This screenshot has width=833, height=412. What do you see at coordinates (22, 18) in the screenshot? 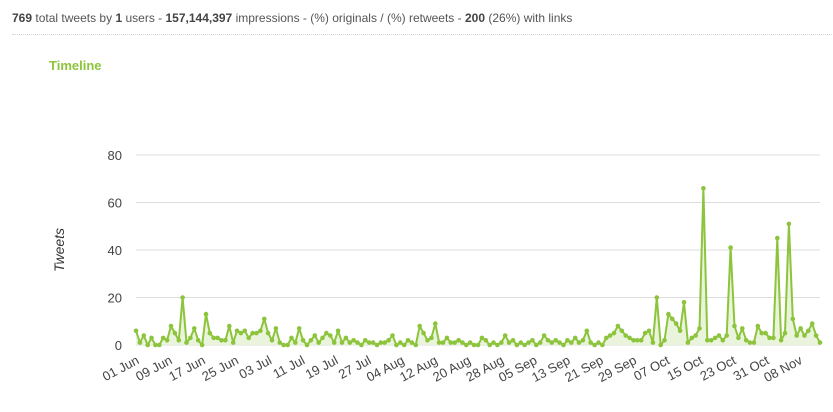
I see `total-tweets-count: 769` at bounding box center [22, 18].